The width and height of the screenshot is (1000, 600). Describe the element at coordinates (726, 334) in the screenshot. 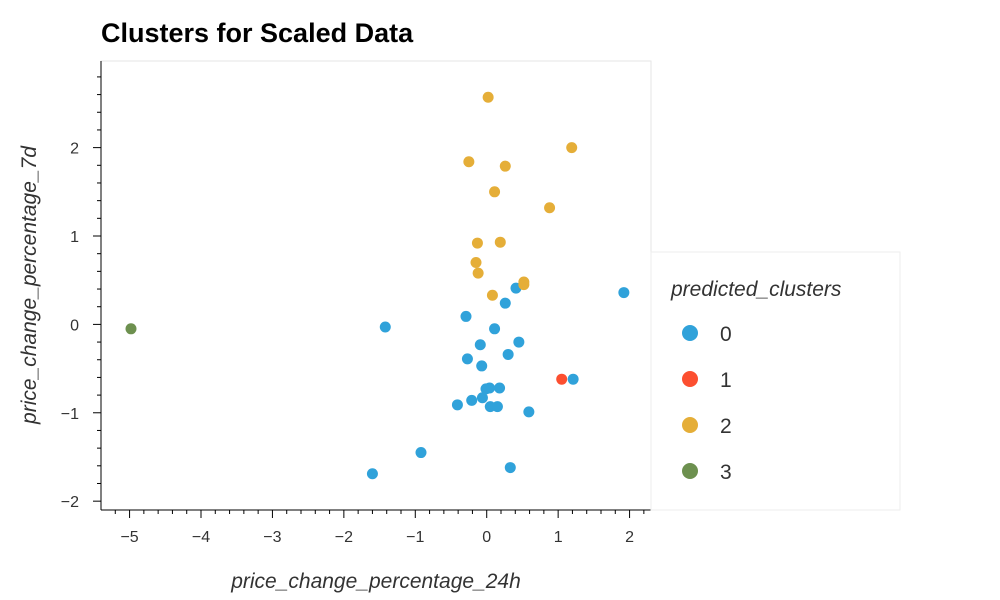

I see `legend-label-0: 0` at that location.